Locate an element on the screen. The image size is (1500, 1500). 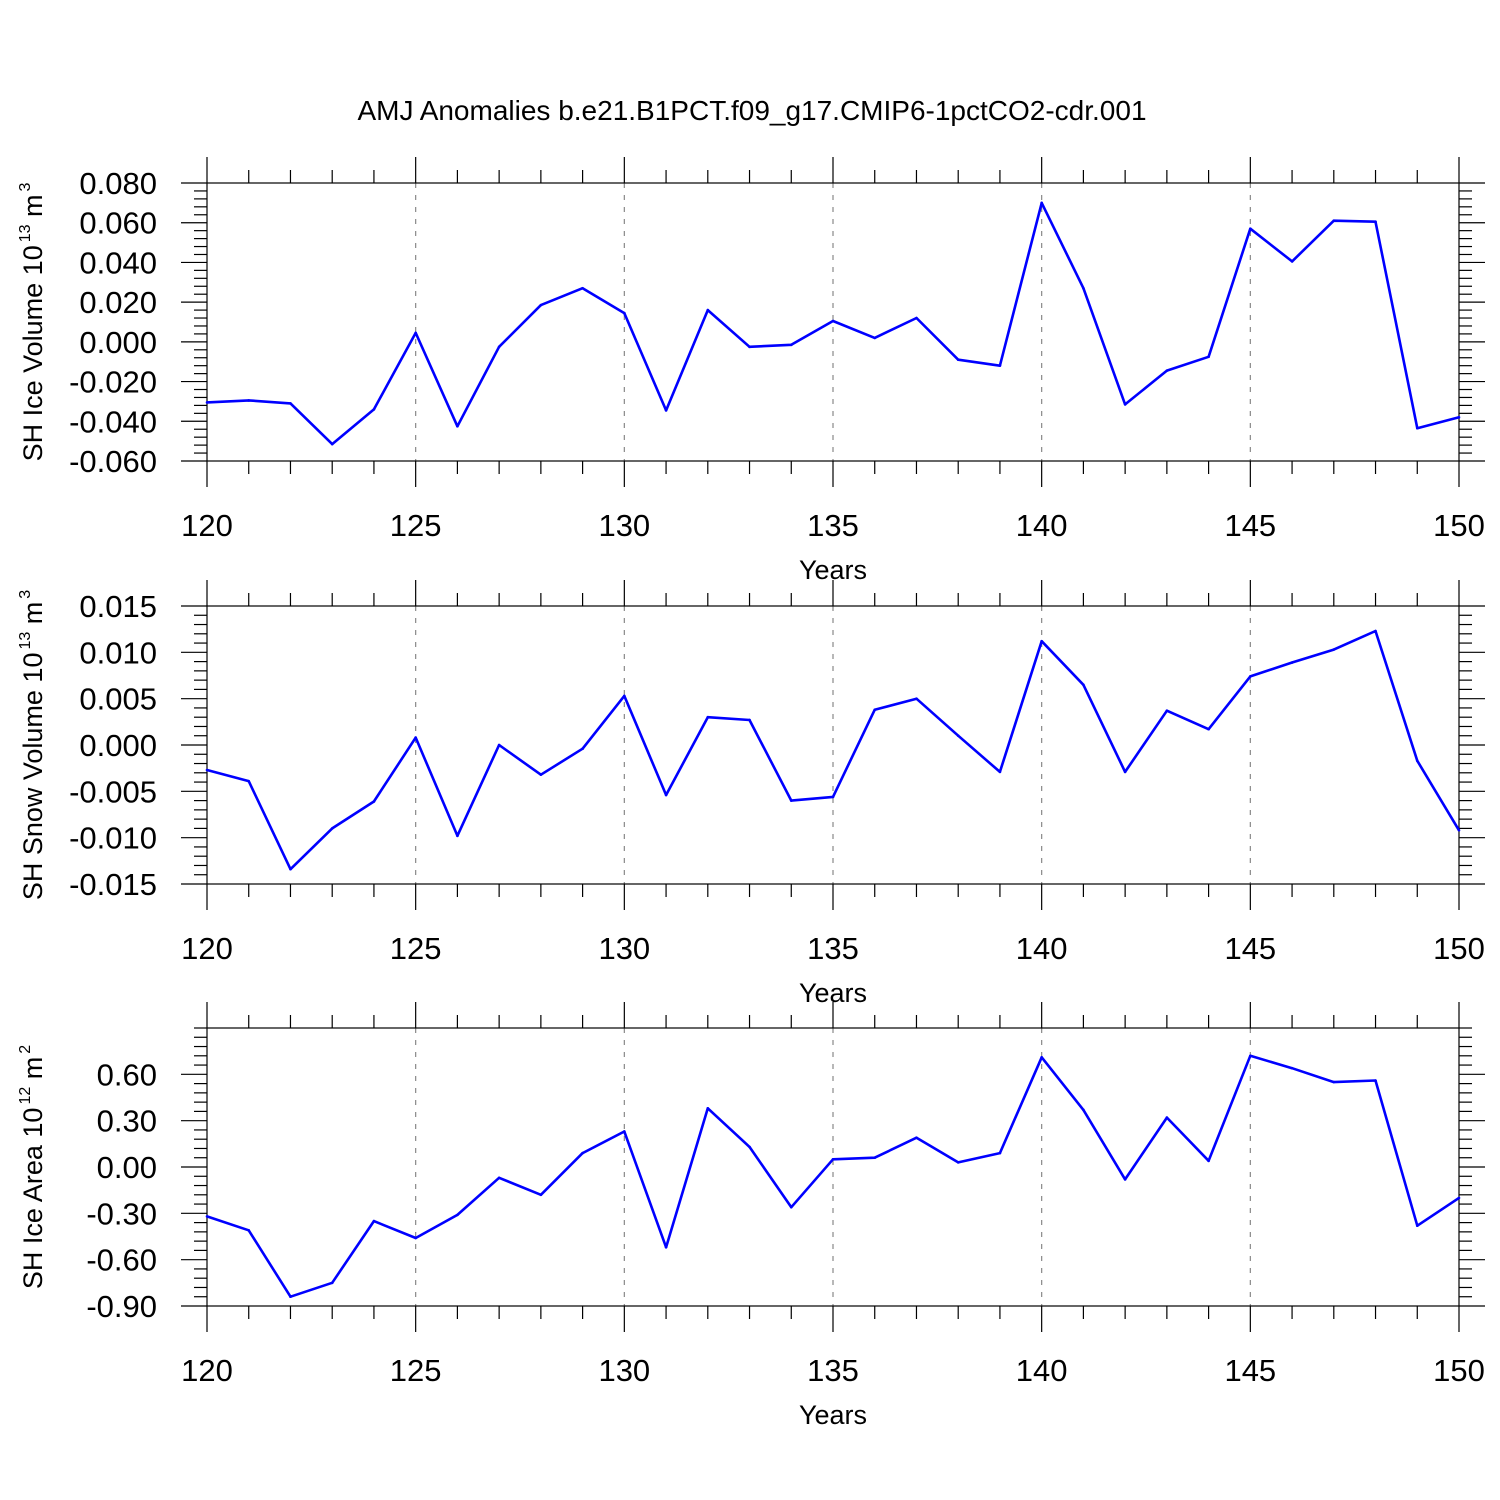
y-tick-label: -0.90 is located at coordinates (121, 1306).